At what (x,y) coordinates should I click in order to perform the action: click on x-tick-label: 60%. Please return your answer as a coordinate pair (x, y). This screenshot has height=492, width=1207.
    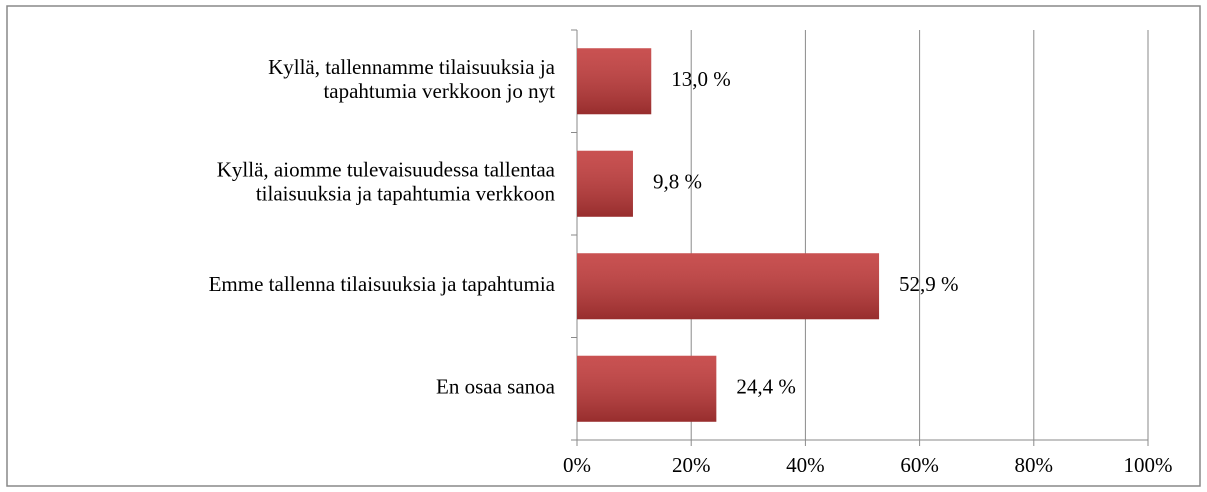
    Looking at the image, I should click on (919, 465).